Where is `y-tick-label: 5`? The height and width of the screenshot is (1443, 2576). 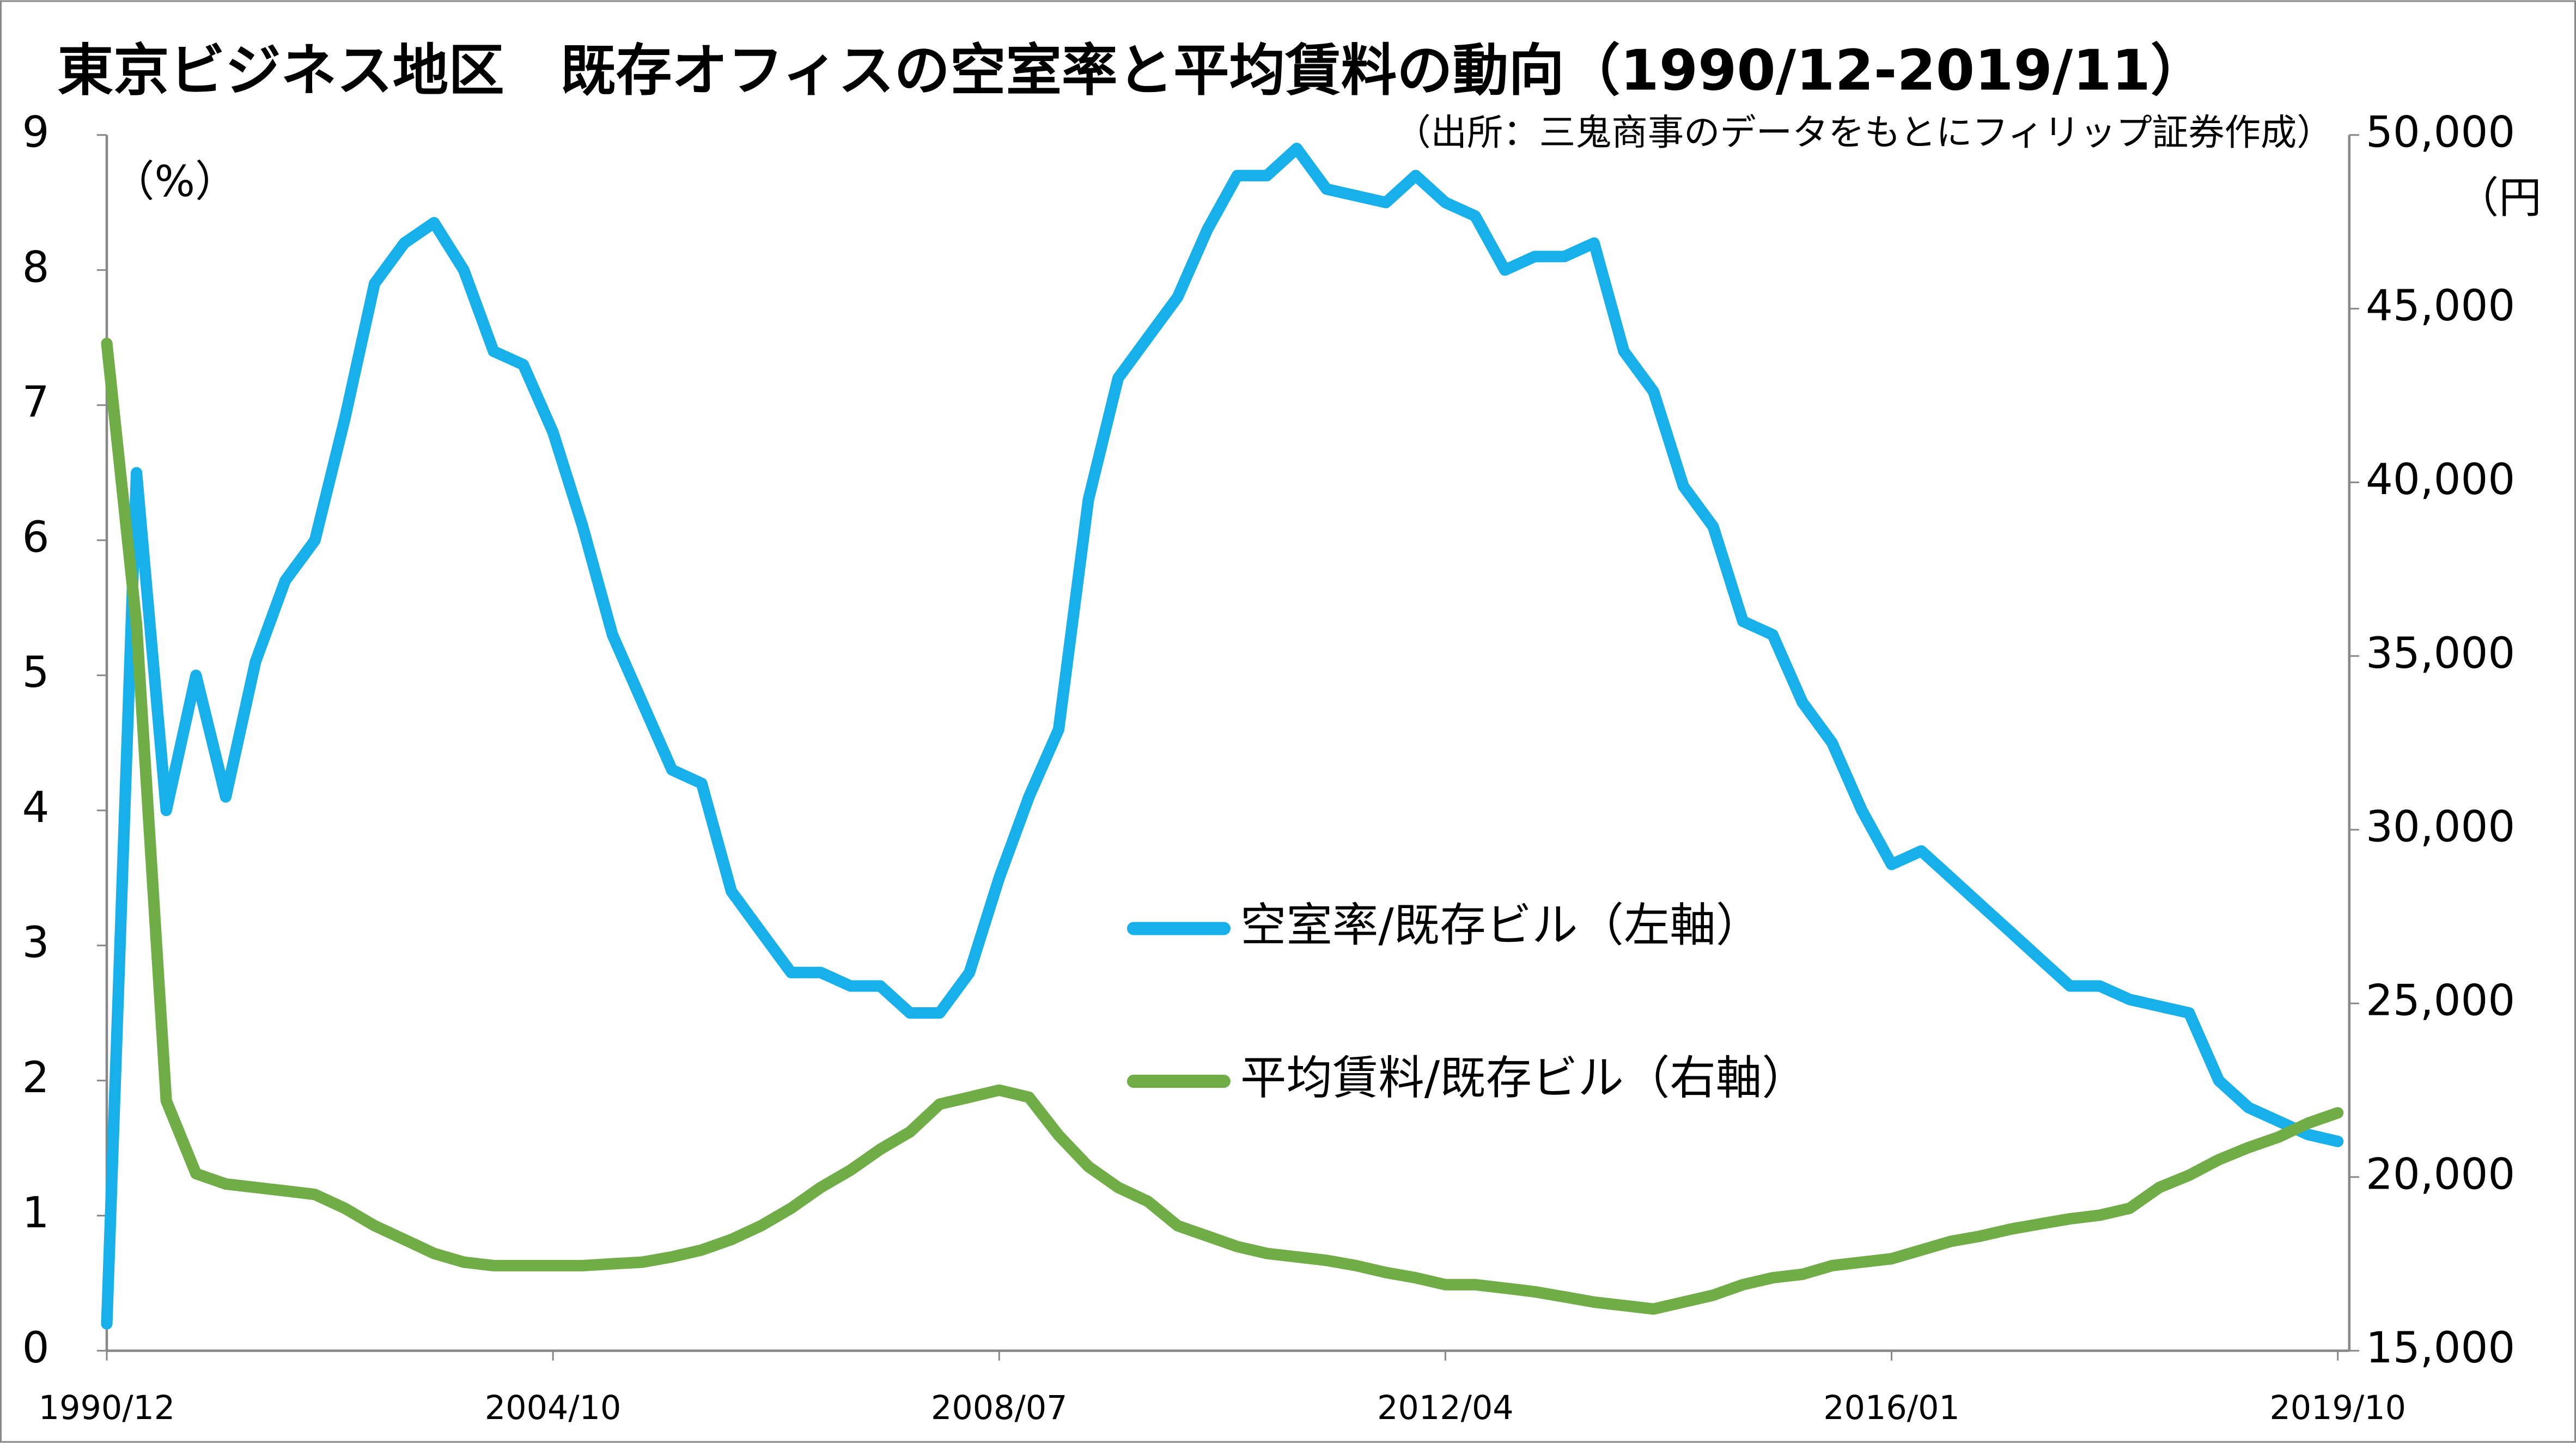 y-tick-label: 5 is located at coordinates (36, 672).